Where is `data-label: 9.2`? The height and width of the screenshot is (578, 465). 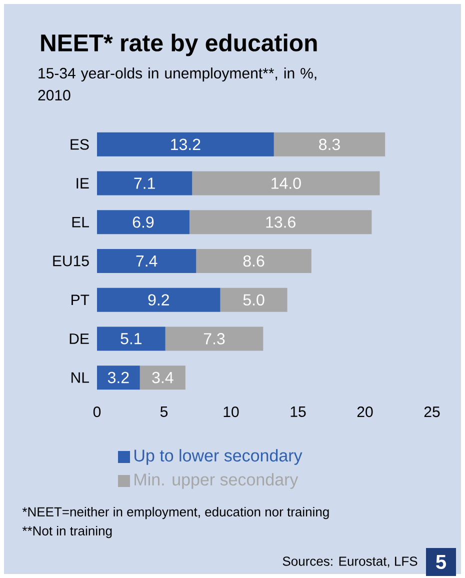
data-label: 9.2 is located at coordinates (158, 300).